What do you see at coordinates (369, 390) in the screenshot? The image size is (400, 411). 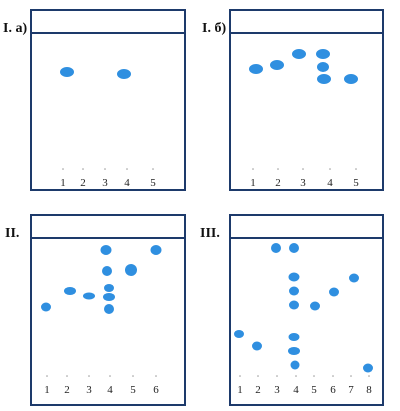 I see `lane-number: 8` at bounding box center [369, 390].